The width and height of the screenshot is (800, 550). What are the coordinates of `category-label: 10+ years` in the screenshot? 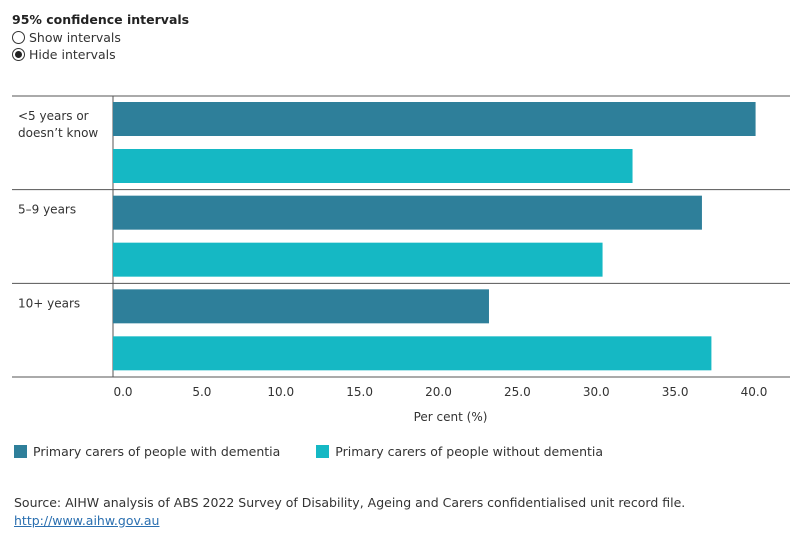 It's located at (49, 303).